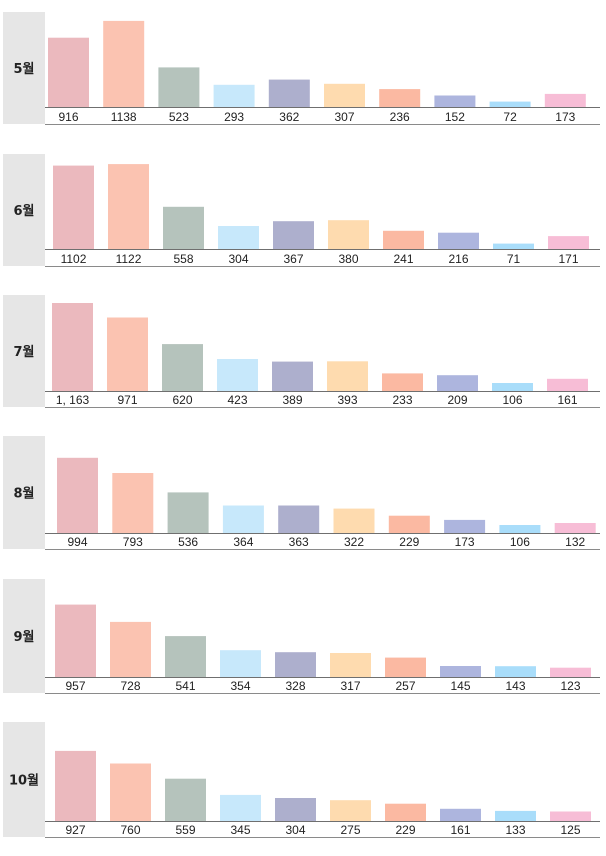  What do you see at coordinates (458, 259) in the screenshot?
I see `value-label: 216` at bounding box center [458, 259].